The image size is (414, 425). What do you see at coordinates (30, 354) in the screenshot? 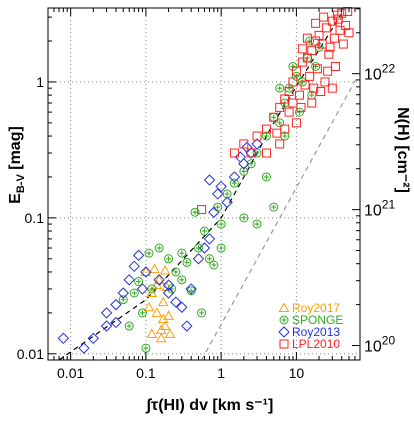
I see `y-tick-label: 0.01` at bounding box center [30, 354].